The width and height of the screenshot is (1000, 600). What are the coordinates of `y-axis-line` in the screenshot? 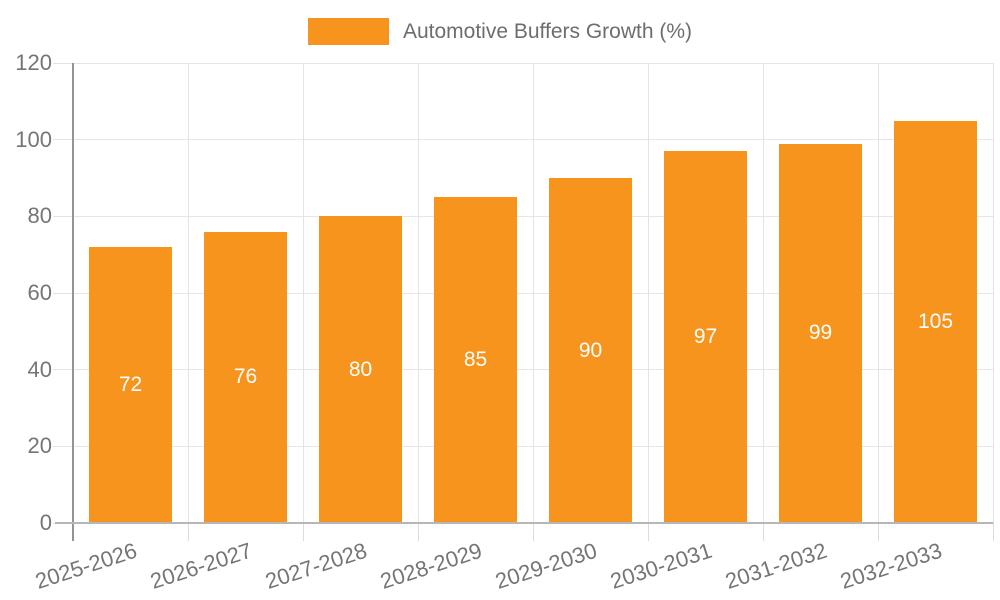 It's located at (73, 302).